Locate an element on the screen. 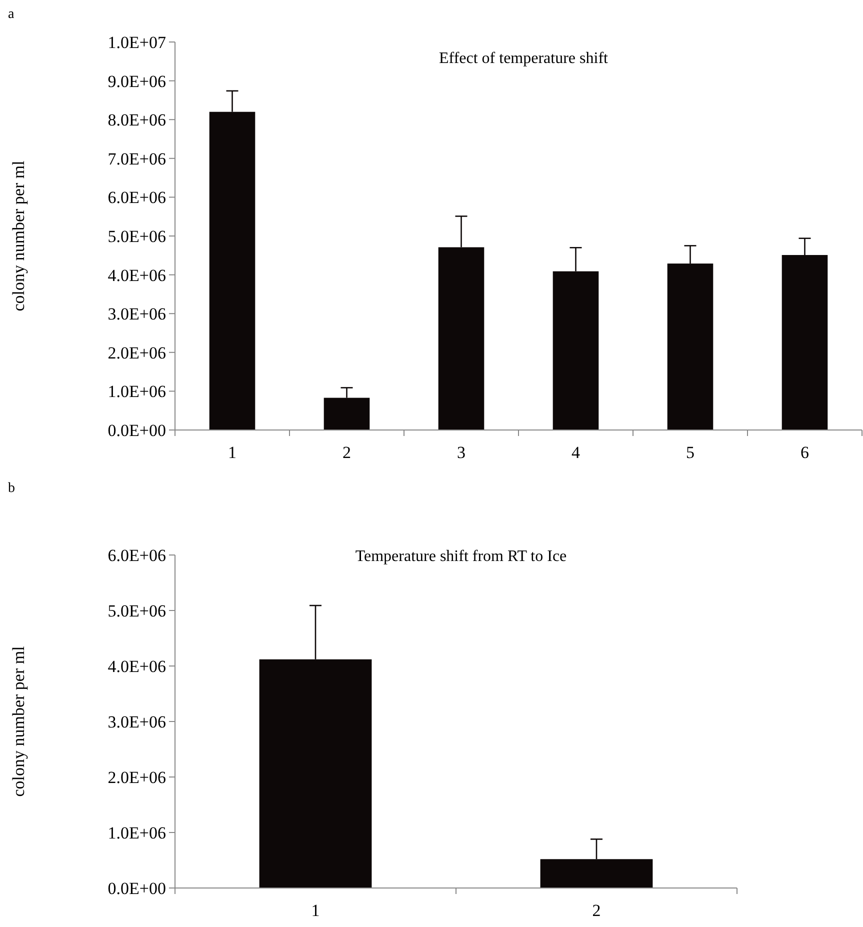 This screenshot has width=863, height=927. text: a is located at coordinates (11, 14).